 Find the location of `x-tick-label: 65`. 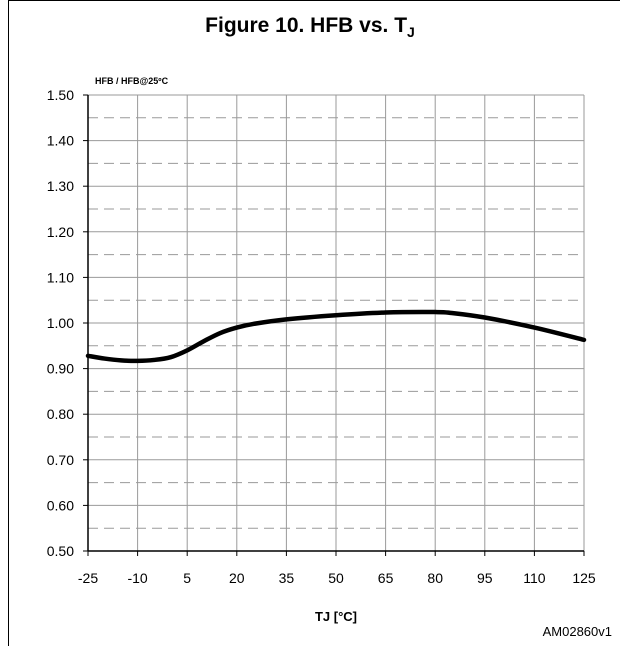

x-tick-label: 65 is located at coordinates (386, 578).